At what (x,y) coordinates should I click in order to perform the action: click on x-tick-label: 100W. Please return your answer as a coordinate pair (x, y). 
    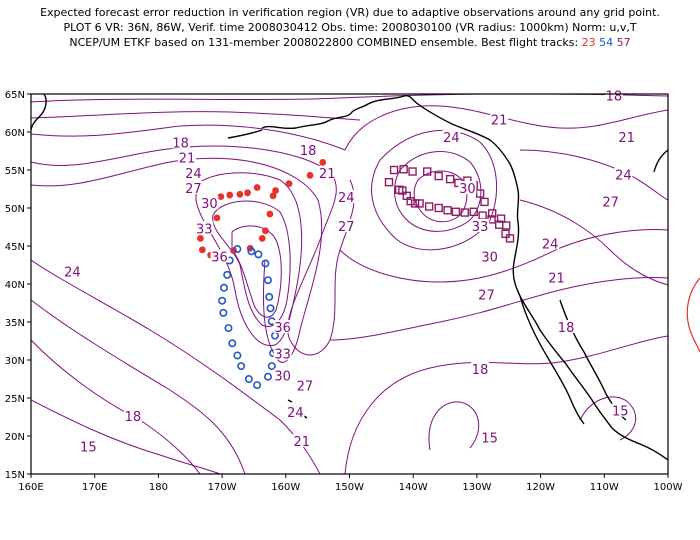
    Looking at the image, I should click on (668, 487).